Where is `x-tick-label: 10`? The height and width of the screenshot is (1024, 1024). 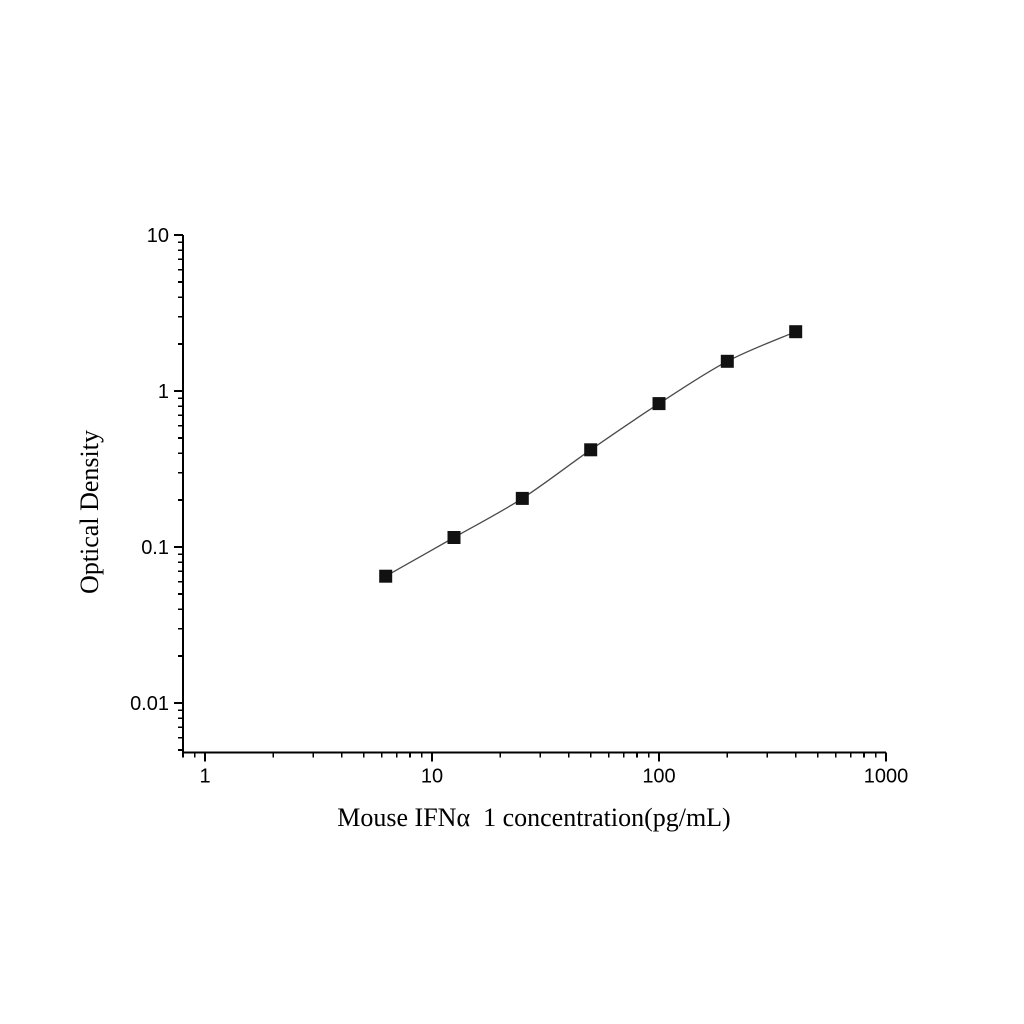 x-tick-label: 10 is located at coordinates (432, 777).